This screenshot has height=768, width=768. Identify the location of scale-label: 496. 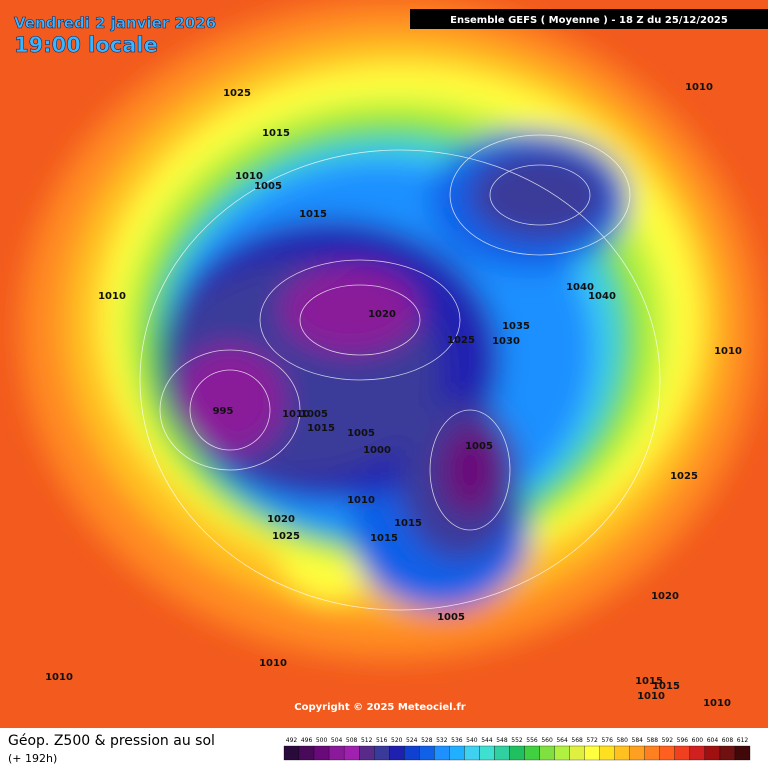
(307, 740).